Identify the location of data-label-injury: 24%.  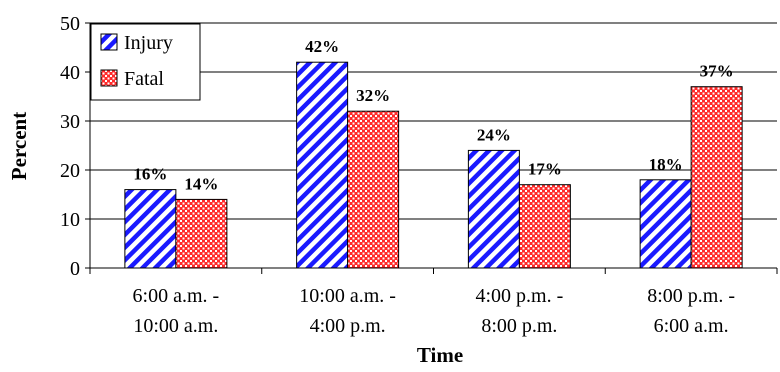
(494, 134).